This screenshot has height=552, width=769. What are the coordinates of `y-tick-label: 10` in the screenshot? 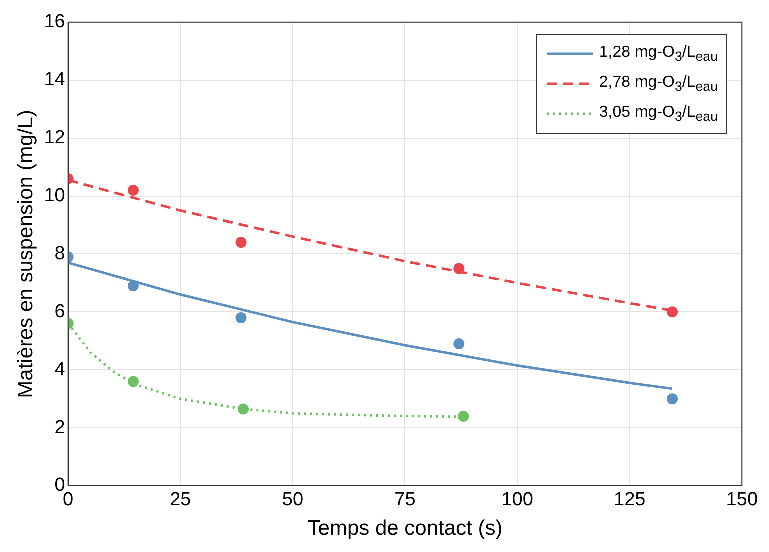 It's located at (55, 195).